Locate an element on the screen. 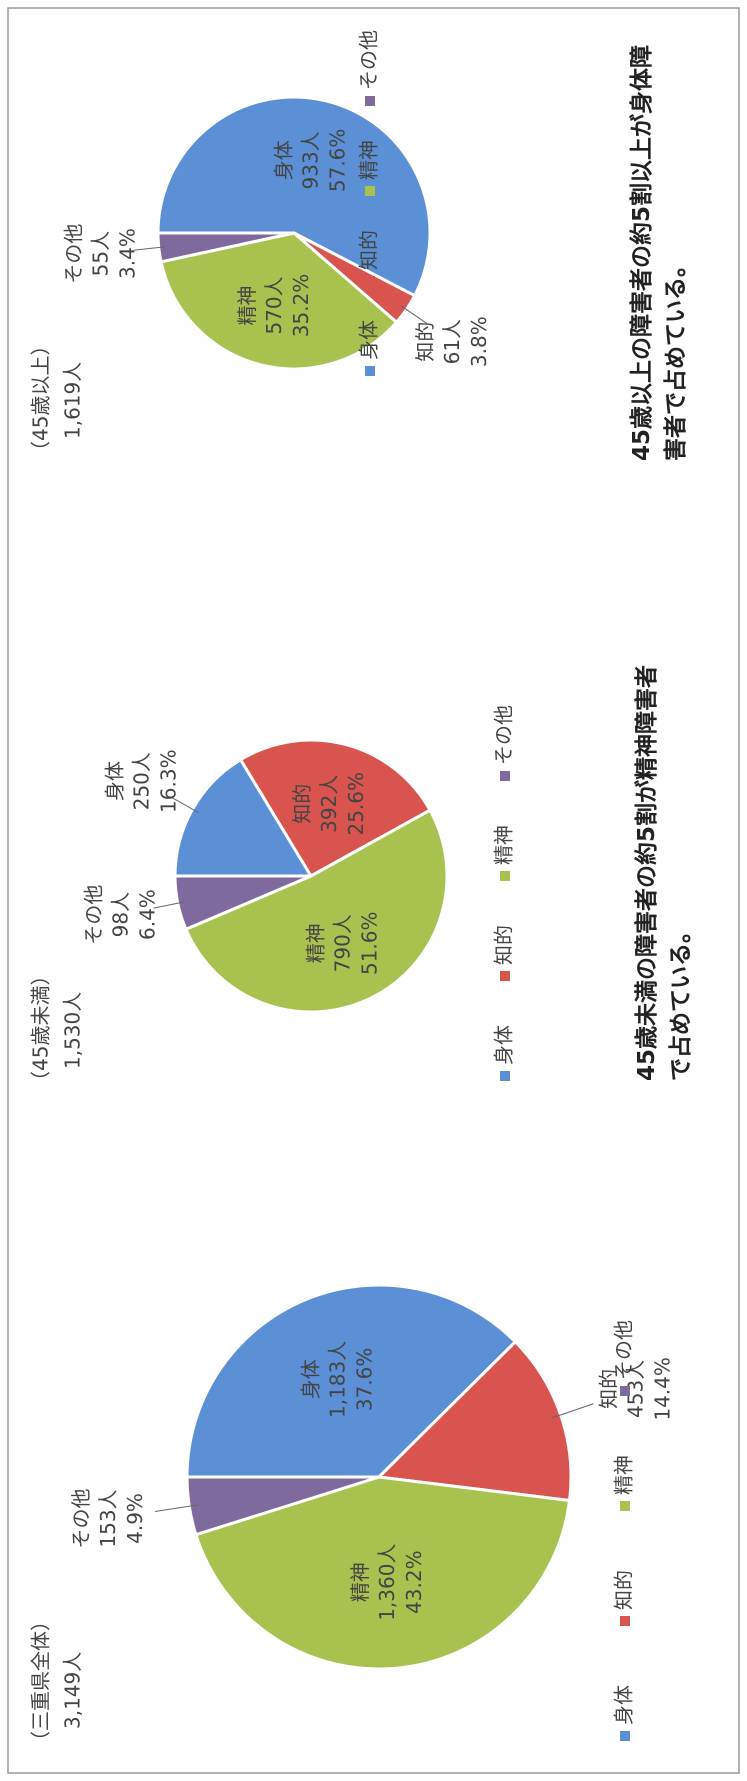 This screenshot has width=747, height=1781. slice-percent: 25.6% is located at coordinates (356, 804).